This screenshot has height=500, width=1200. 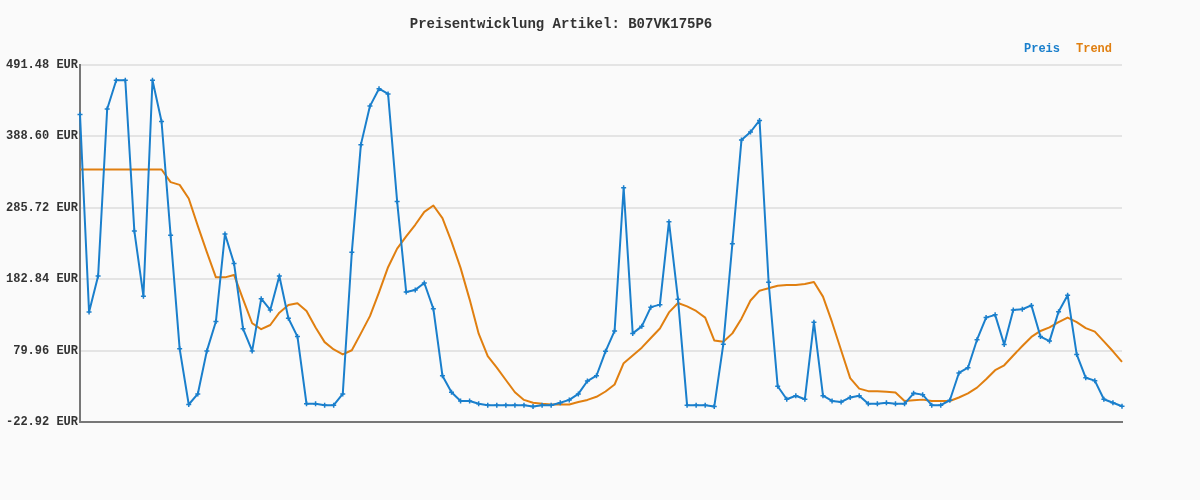 I want to click on y-tick-label: -22.92 EUR, so click(x=42, y=422).